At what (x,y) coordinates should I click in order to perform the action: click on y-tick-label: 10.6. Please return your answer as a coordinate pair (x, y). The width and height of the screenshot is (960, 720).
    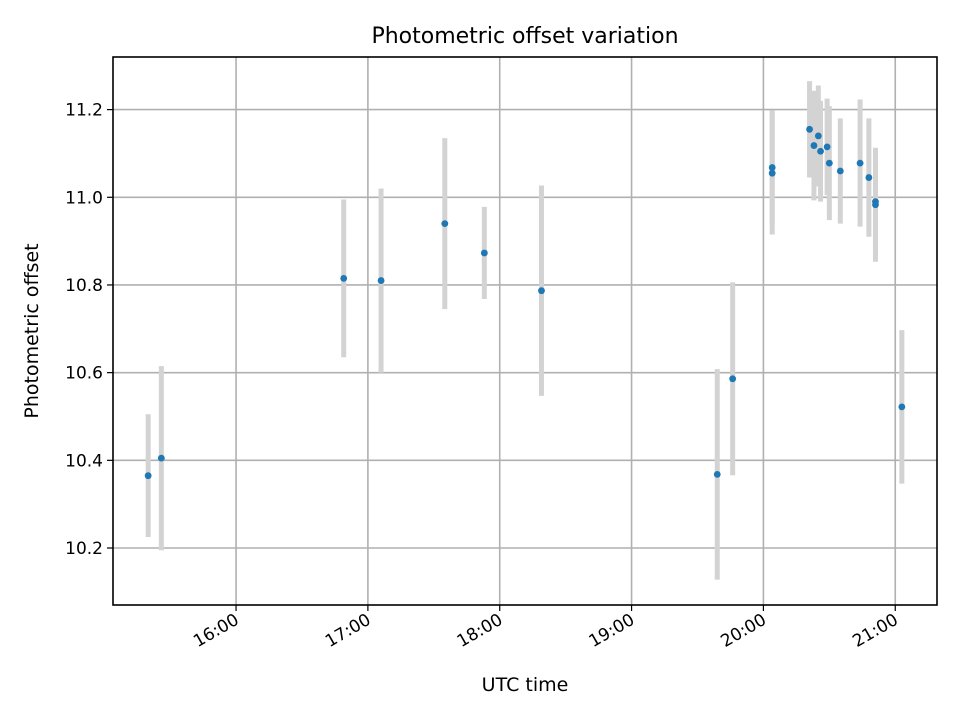
    Looking at the image, I should click on (84, 374).